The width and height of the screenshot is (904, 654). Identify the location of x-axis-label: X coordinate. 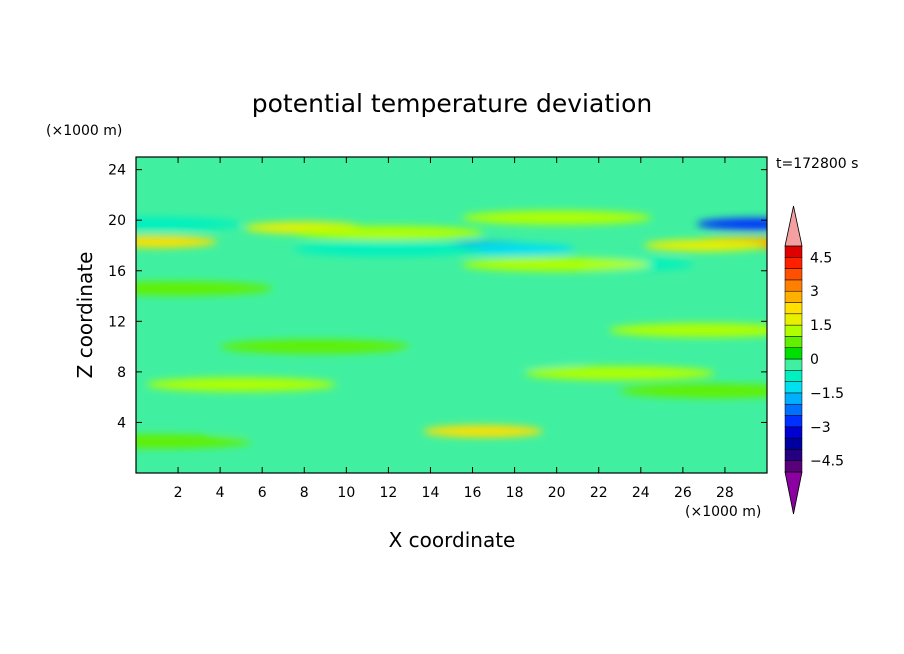
(452, 540).